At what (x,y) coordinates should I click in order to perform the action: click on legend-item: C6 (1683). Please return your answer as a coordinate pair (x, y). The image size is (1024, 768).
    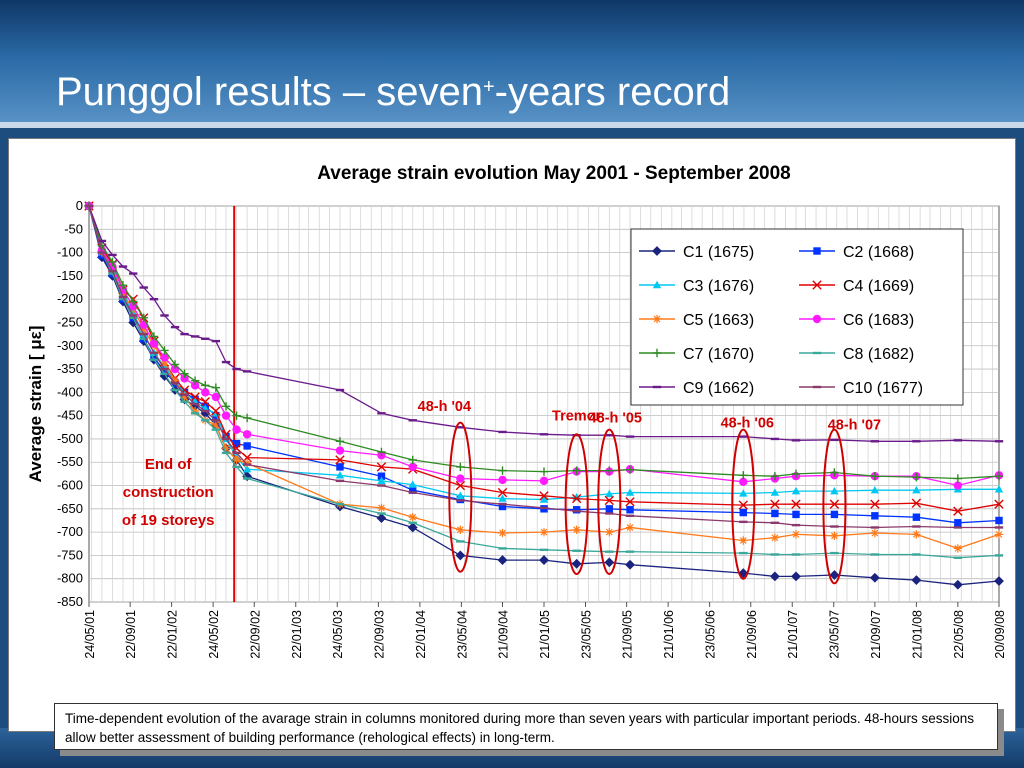
    Looking at the image, I should click on (856, 320).